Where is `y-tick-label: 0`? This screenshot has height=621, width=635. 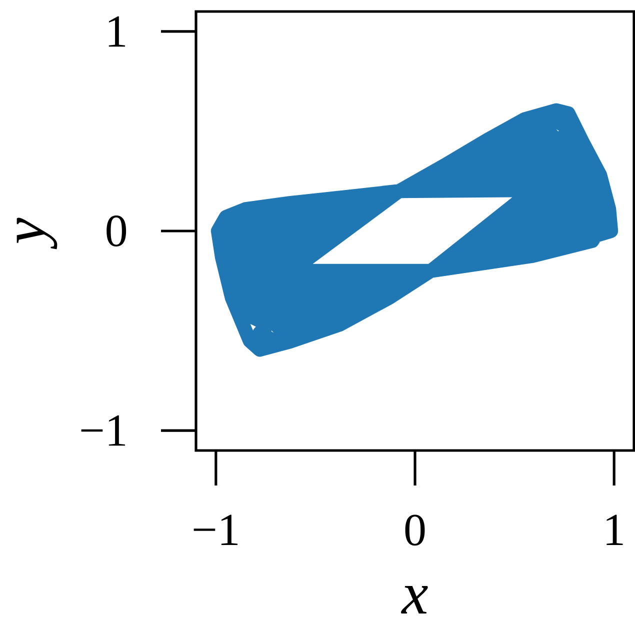
y-tick-label: 0 is located at coordinates (116, 231).